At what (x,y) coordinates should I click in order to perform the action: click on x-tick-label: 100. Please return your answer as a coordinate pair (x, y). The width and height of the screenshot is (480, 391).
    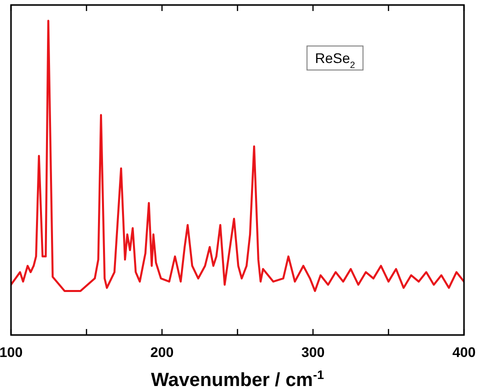
    Looking at the image, I should click on (11, 352).